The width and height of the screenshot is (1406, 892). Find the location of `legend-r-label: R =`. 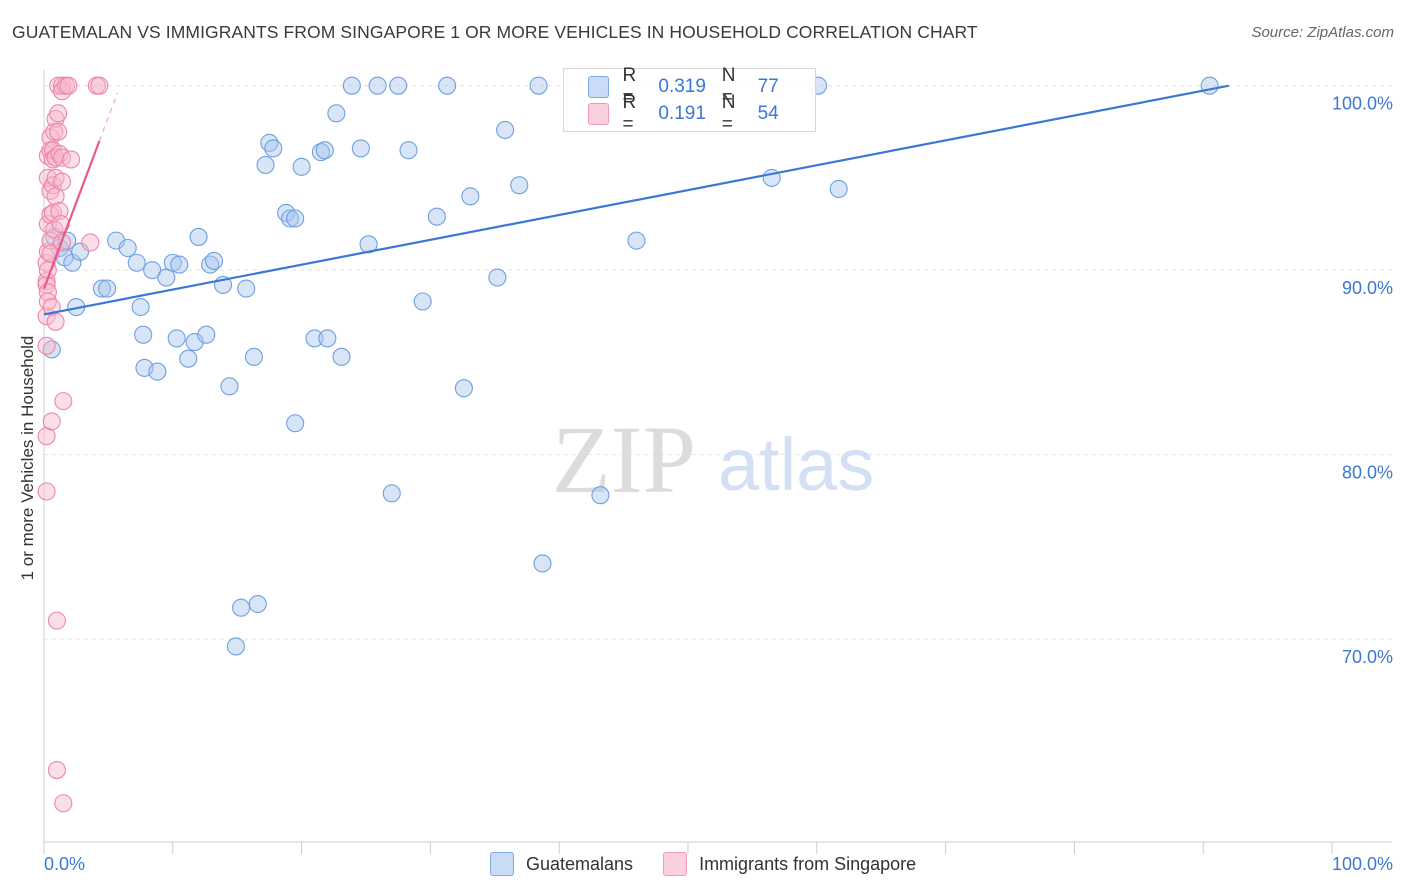

legend-r-label: R = is located at coordinates (629, 86).